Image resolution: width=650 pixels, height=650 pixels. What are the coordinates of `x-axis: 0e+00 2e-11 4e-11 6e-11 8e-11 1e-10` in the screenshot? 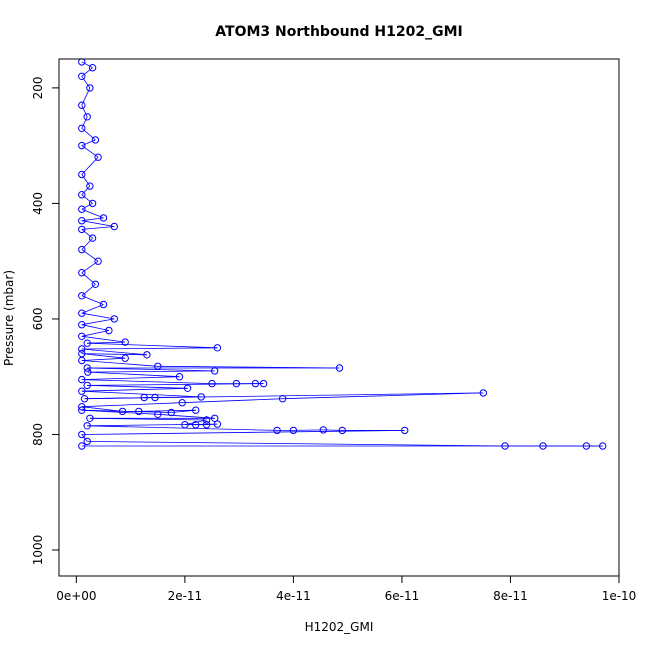 It's located at (346, 589).